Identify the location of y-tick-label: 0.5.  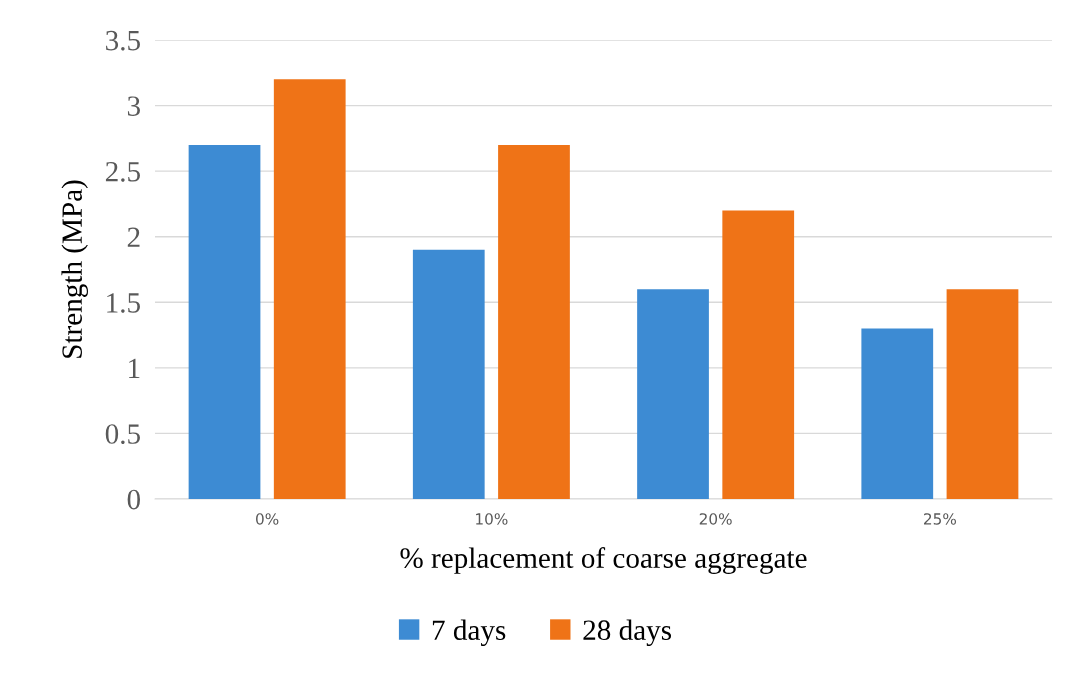
(122, 434).